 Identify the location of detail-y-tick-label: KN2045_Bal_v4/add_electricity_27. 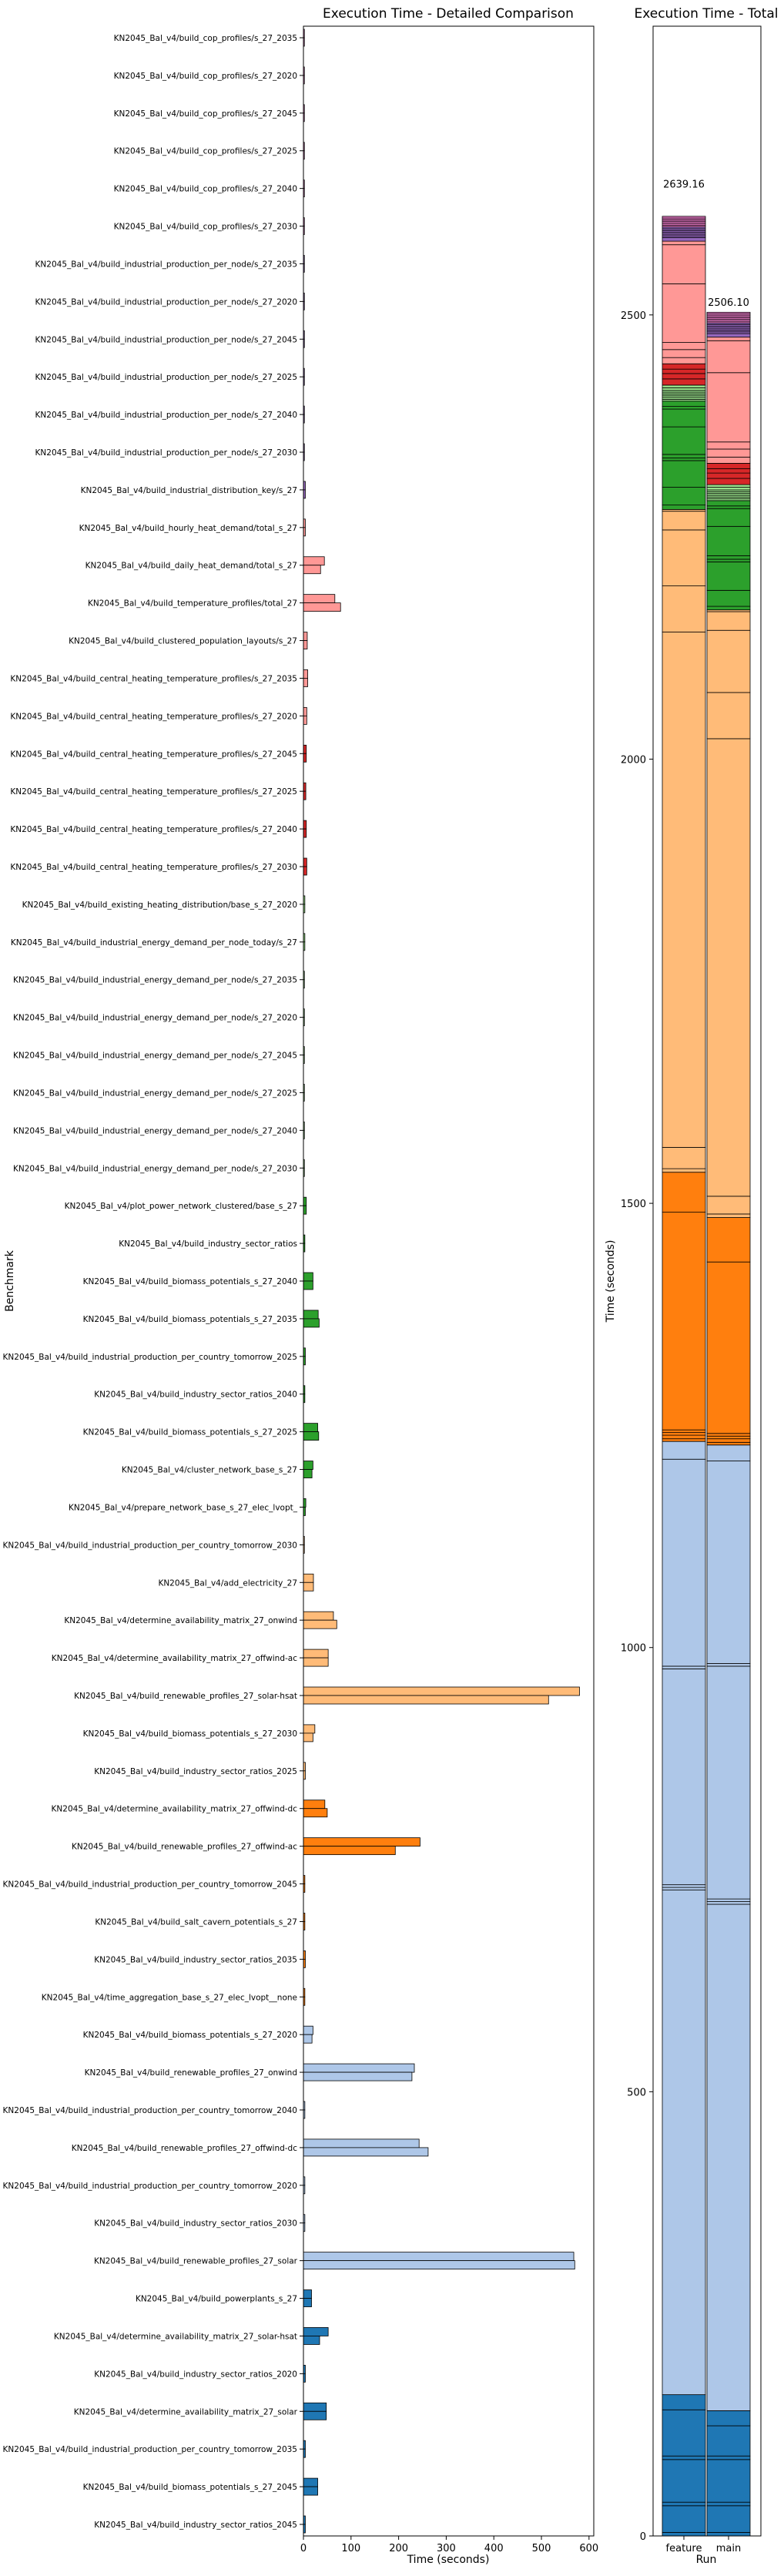
(228, 1583).